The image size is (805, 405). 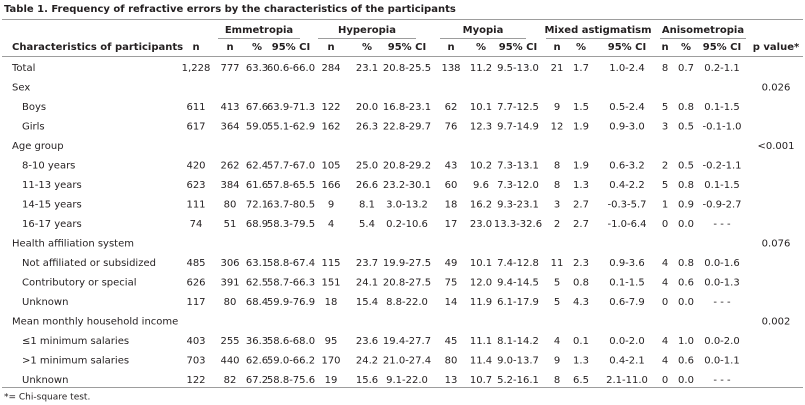 I want to click on cell: 11.9, so click(x=481, y=302).